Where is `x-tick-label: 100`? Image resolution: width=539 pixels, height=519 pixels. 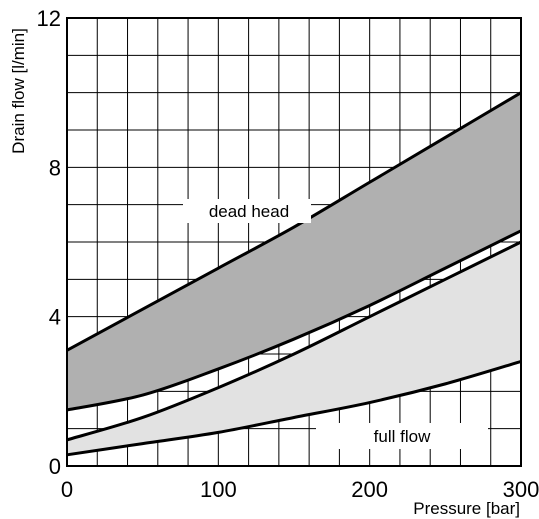
x-tick-label: 100 is located at coordinates (218, 489).